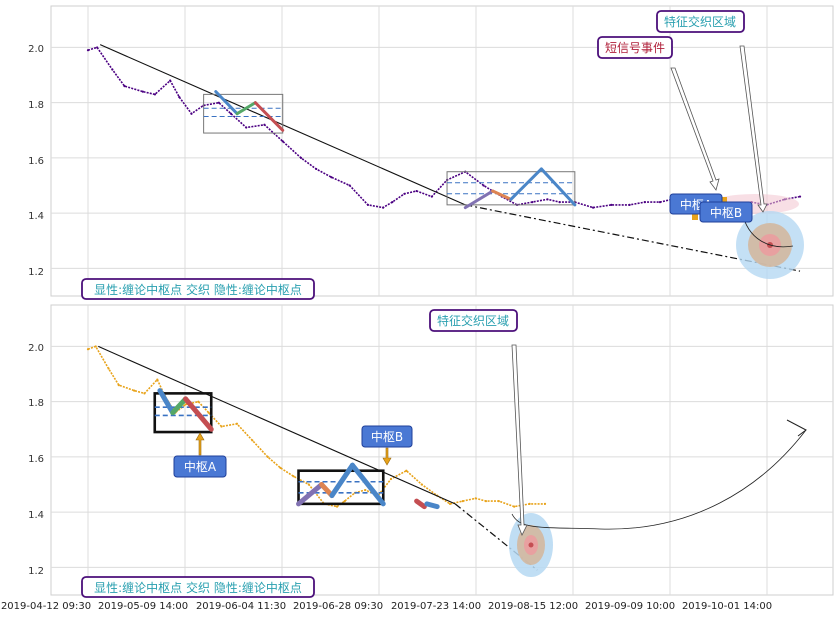 The width and height of the screenshot is (839, 621). What do you see at coordinates (659, 479) in the screenshot?
I see `long-arc-curve` at bounding box center [659, 479].